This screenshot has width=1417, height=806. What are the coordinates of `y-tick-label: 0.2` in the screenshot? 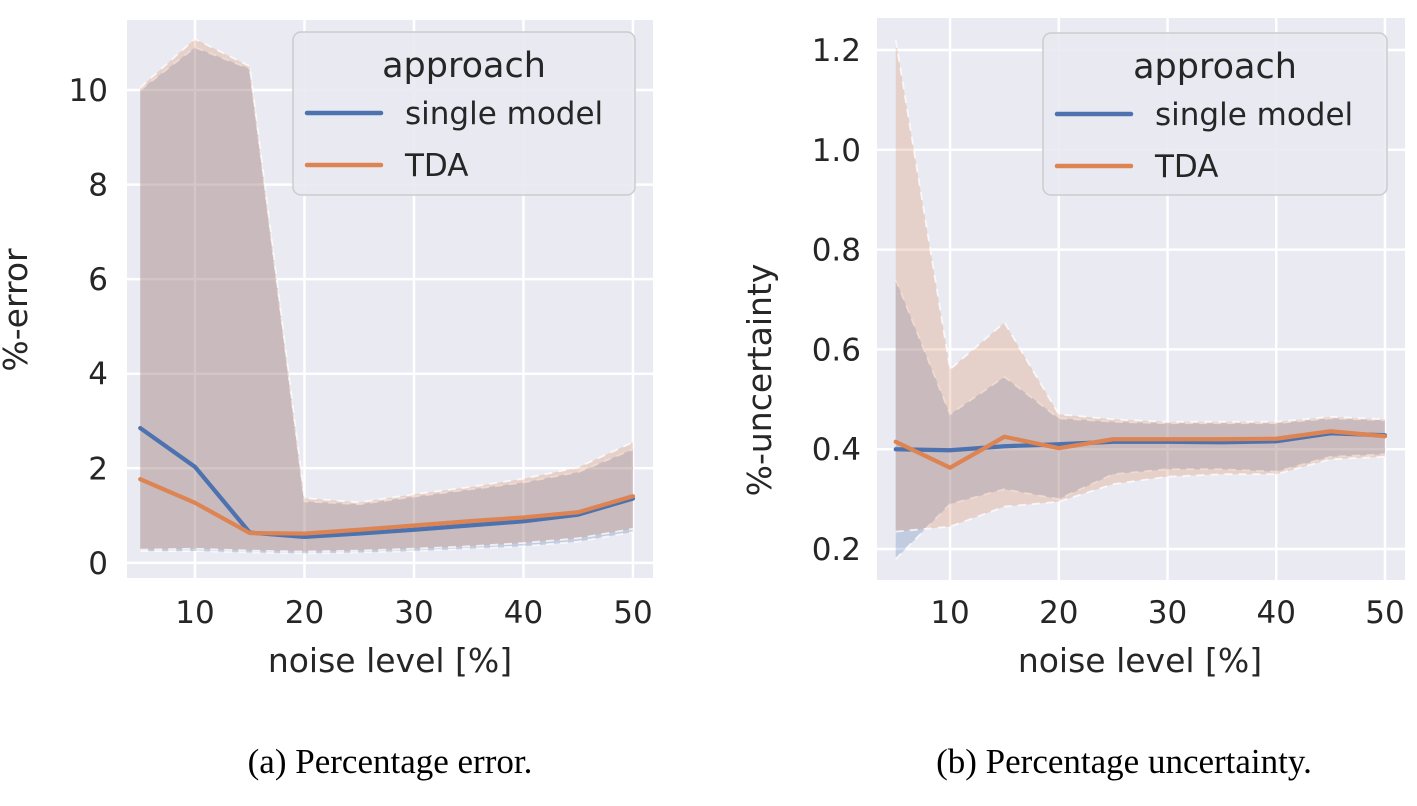 It's located at (836, 550).